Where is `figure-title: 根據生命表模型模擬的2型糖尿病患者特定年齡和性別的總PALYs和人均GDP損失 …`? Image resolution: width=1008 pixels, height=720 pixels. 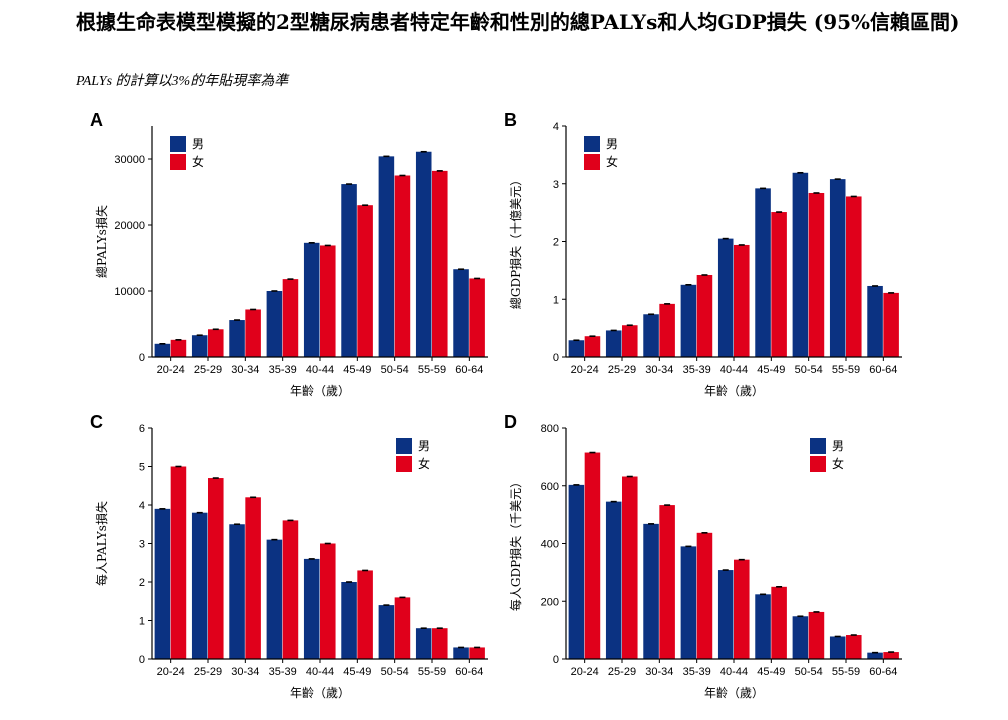 figure-title: 根據生命表模型模擬的2型糖尿病患者特定年齡和性別的總PALYs和人均GDP損失 … is located at coordinates (518, 22).